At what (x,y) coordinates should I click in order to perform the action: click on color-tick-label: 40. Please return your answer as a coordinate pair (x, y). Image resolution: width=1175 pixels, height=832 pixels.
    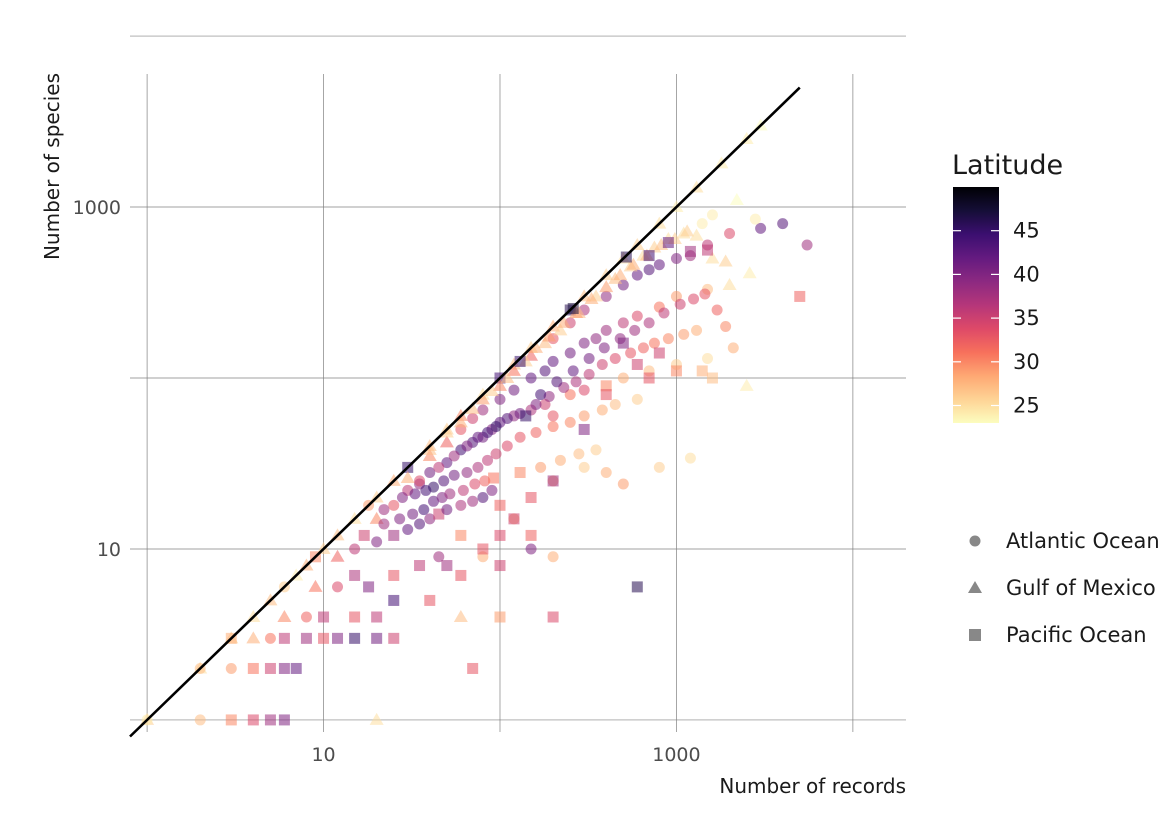
    Looking at the image, I should click on (1026, 274).